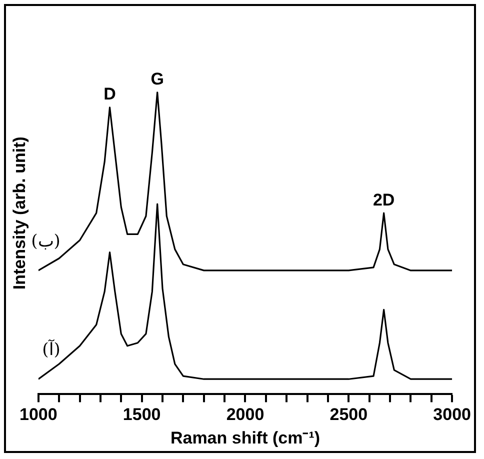 The image size is (484, 459). I want to click on x-tick-label: 1500, so click(141, 414).